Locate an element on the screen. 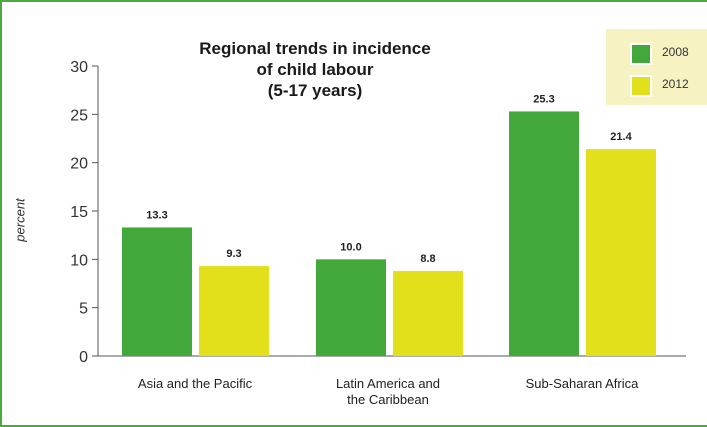 The height and width of the screenshot is (427, 707). legend-swatch-2008 is located at coordinates (641, 54).